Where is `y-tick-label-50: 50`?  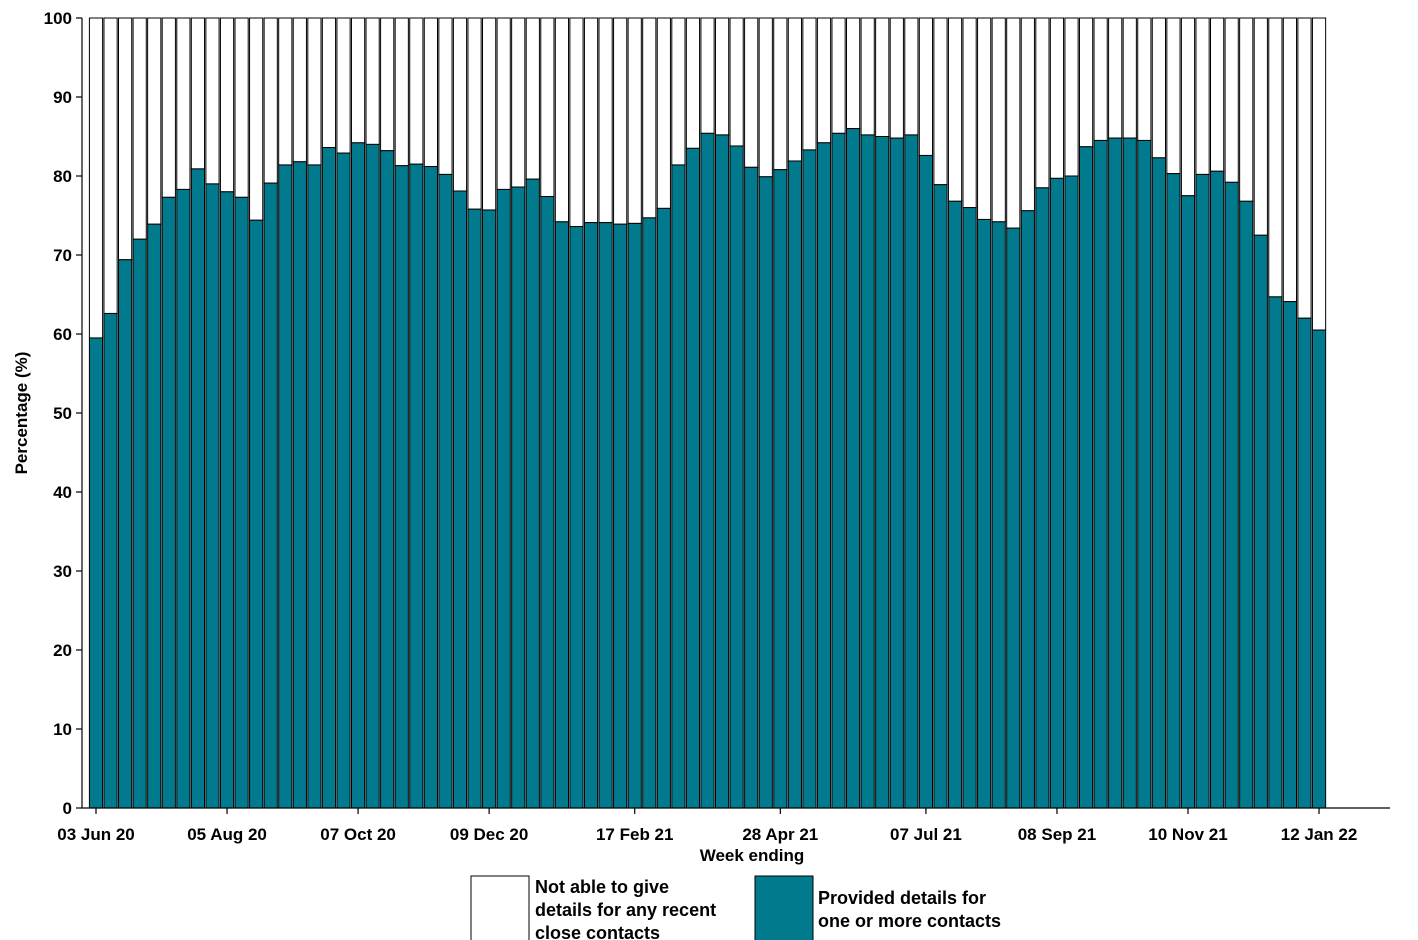 y-tick-label-50: 50 is located at coordinates (62, 413).